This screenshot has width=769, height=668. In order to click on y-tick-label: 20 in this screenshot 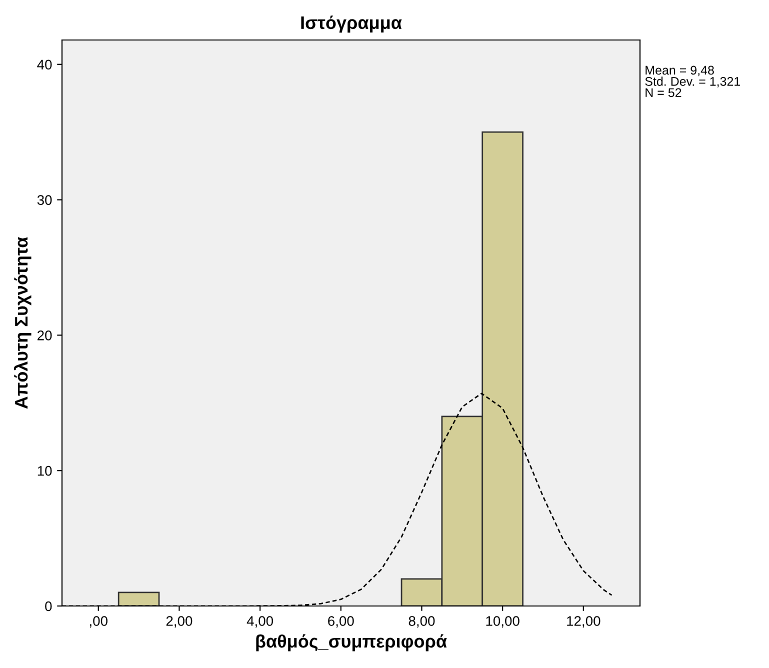, I will do `click(45, 335)`.